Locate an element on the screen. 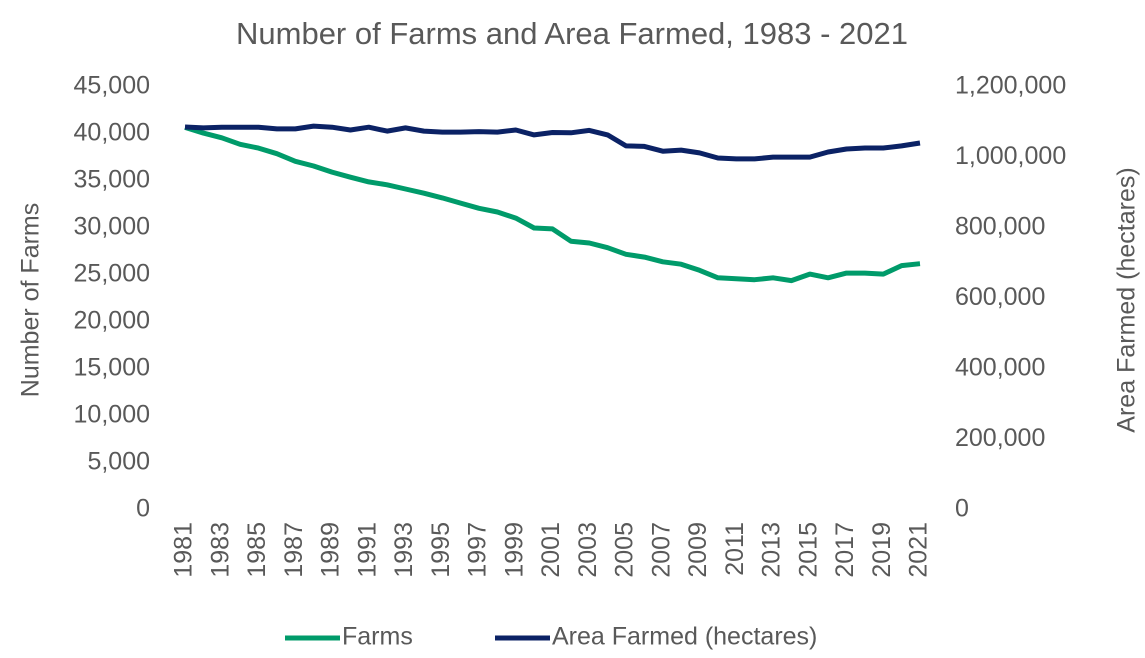 The height and width of the screenshot is (658, 1145). x-tick-label: 2001 is located at coordinates (551, 550).